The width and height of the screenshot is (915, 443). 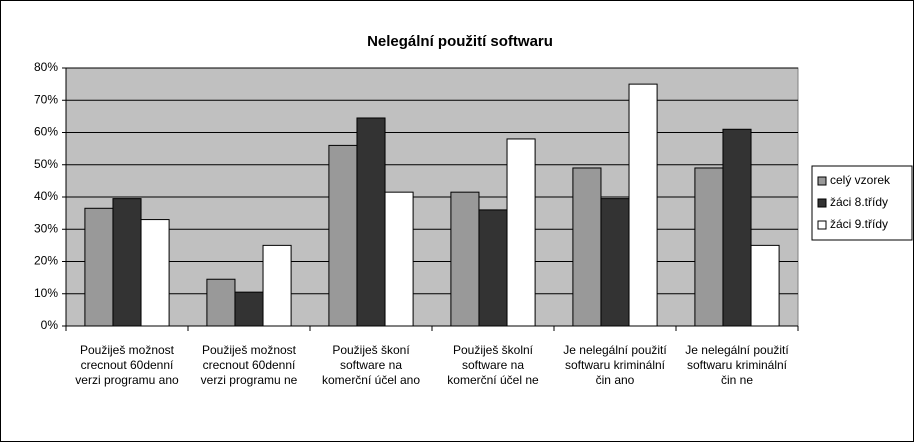 What do you see at coordinates (859, 224) in the screenshot?
I see `legend-label: žáci 9.třídy` at bounding box center [859, 224].